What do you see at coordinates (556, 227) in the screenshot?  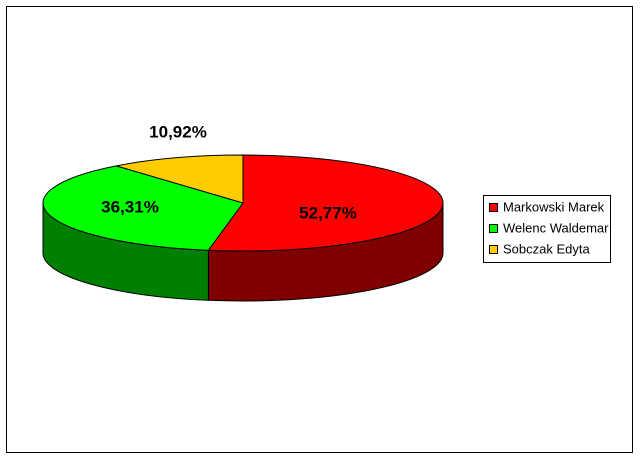 I see `legend-label: Welenc Waldemar` at bounding box center [556, 227].